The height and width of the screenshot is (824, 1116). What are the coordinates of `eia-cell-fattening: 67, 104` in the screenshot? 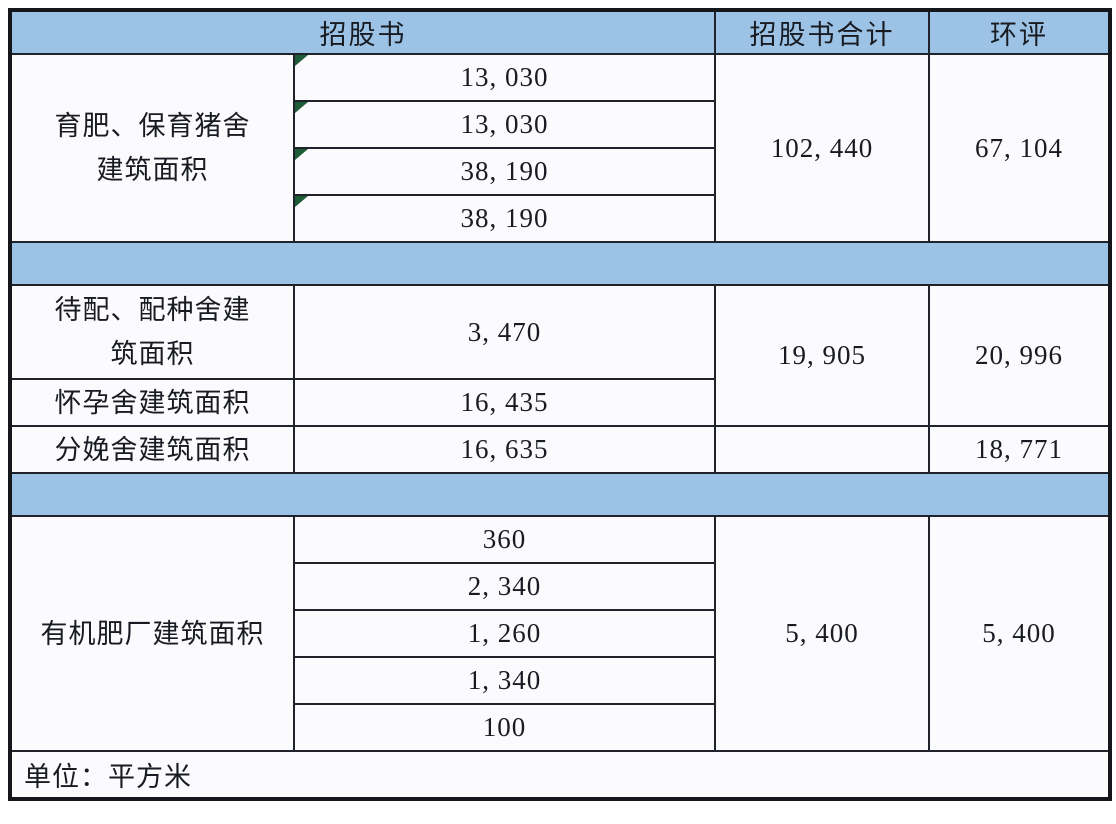 It's located at (1019, 148).